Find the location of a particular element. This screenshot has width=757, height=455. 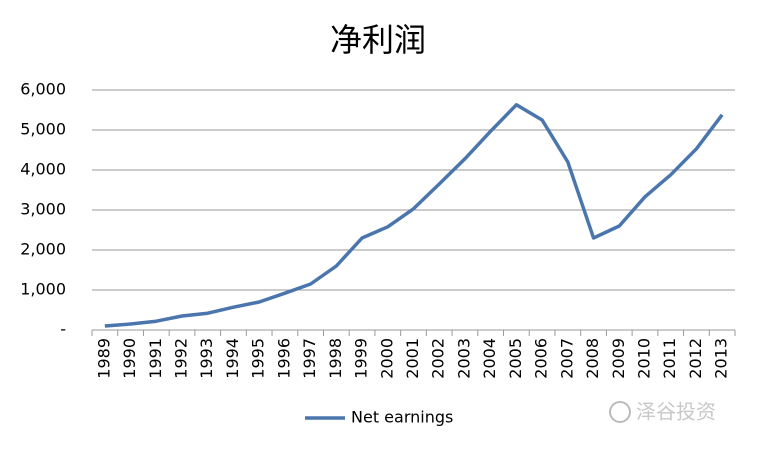

y-tick-label: 5,000 is located at coordinates (43, 129).